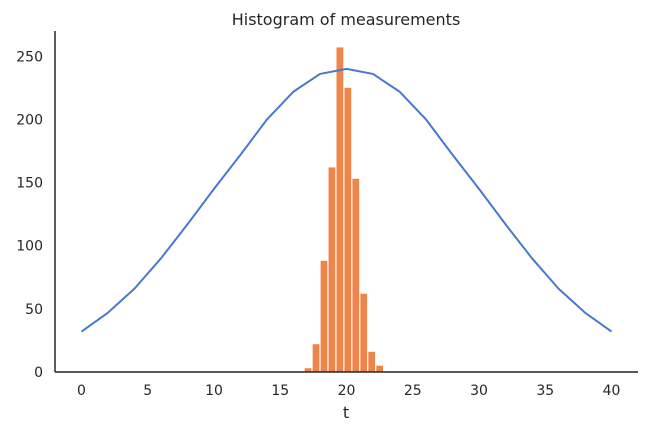  I want to click on y-tick-label: 100, so click(29, 247).